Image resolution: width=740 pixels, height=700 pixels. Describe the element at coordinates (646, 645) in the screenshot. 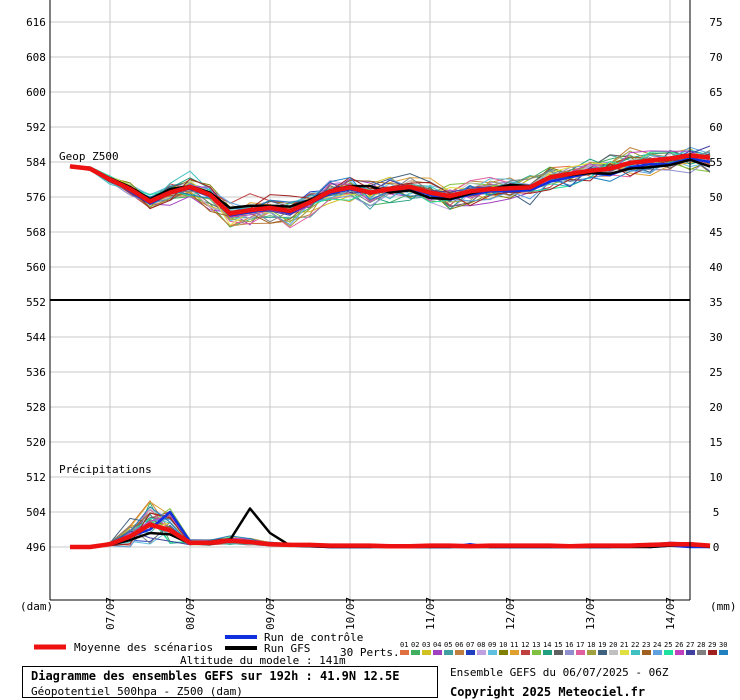

I see `legend-pert-number: 23` at that location.